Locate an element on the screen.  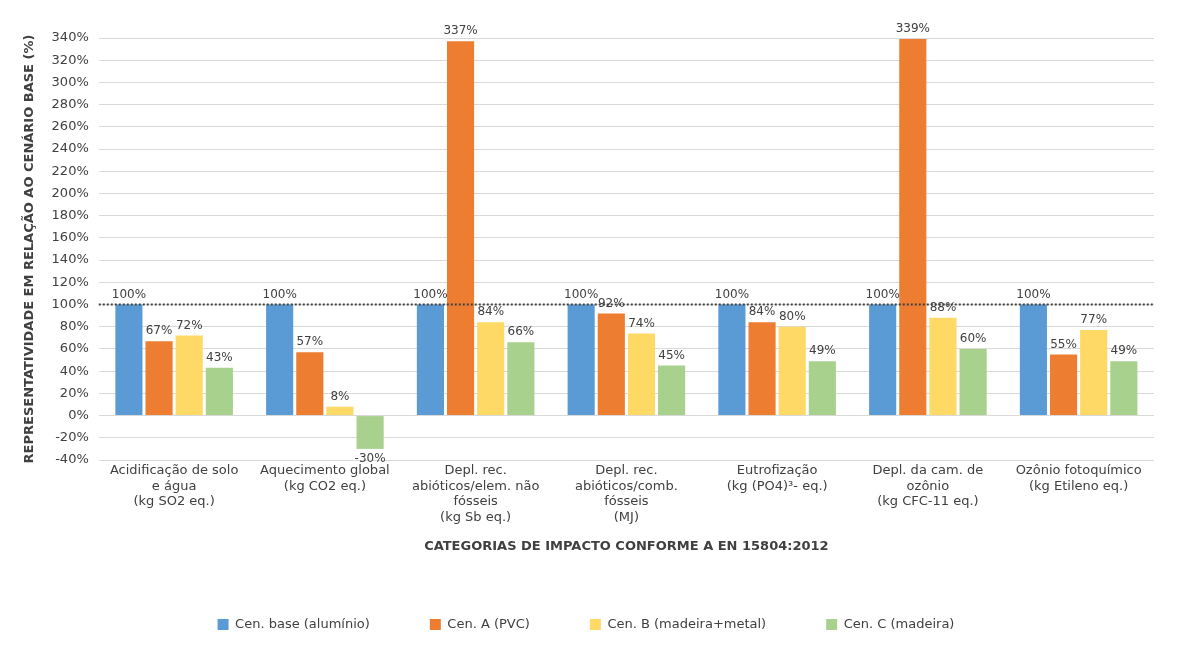
x-tick-label: Depl. rec. abióticos/elem. não fósseis (kg Sb eq.) is located at coordinates (475, 493).